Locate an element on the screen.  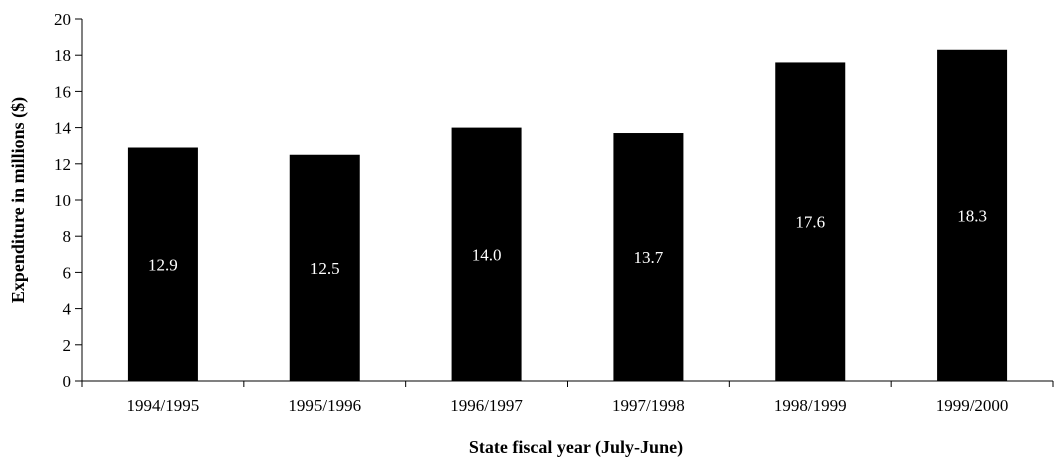
y-tick-label: 20 is located at coordinates (62, 19).